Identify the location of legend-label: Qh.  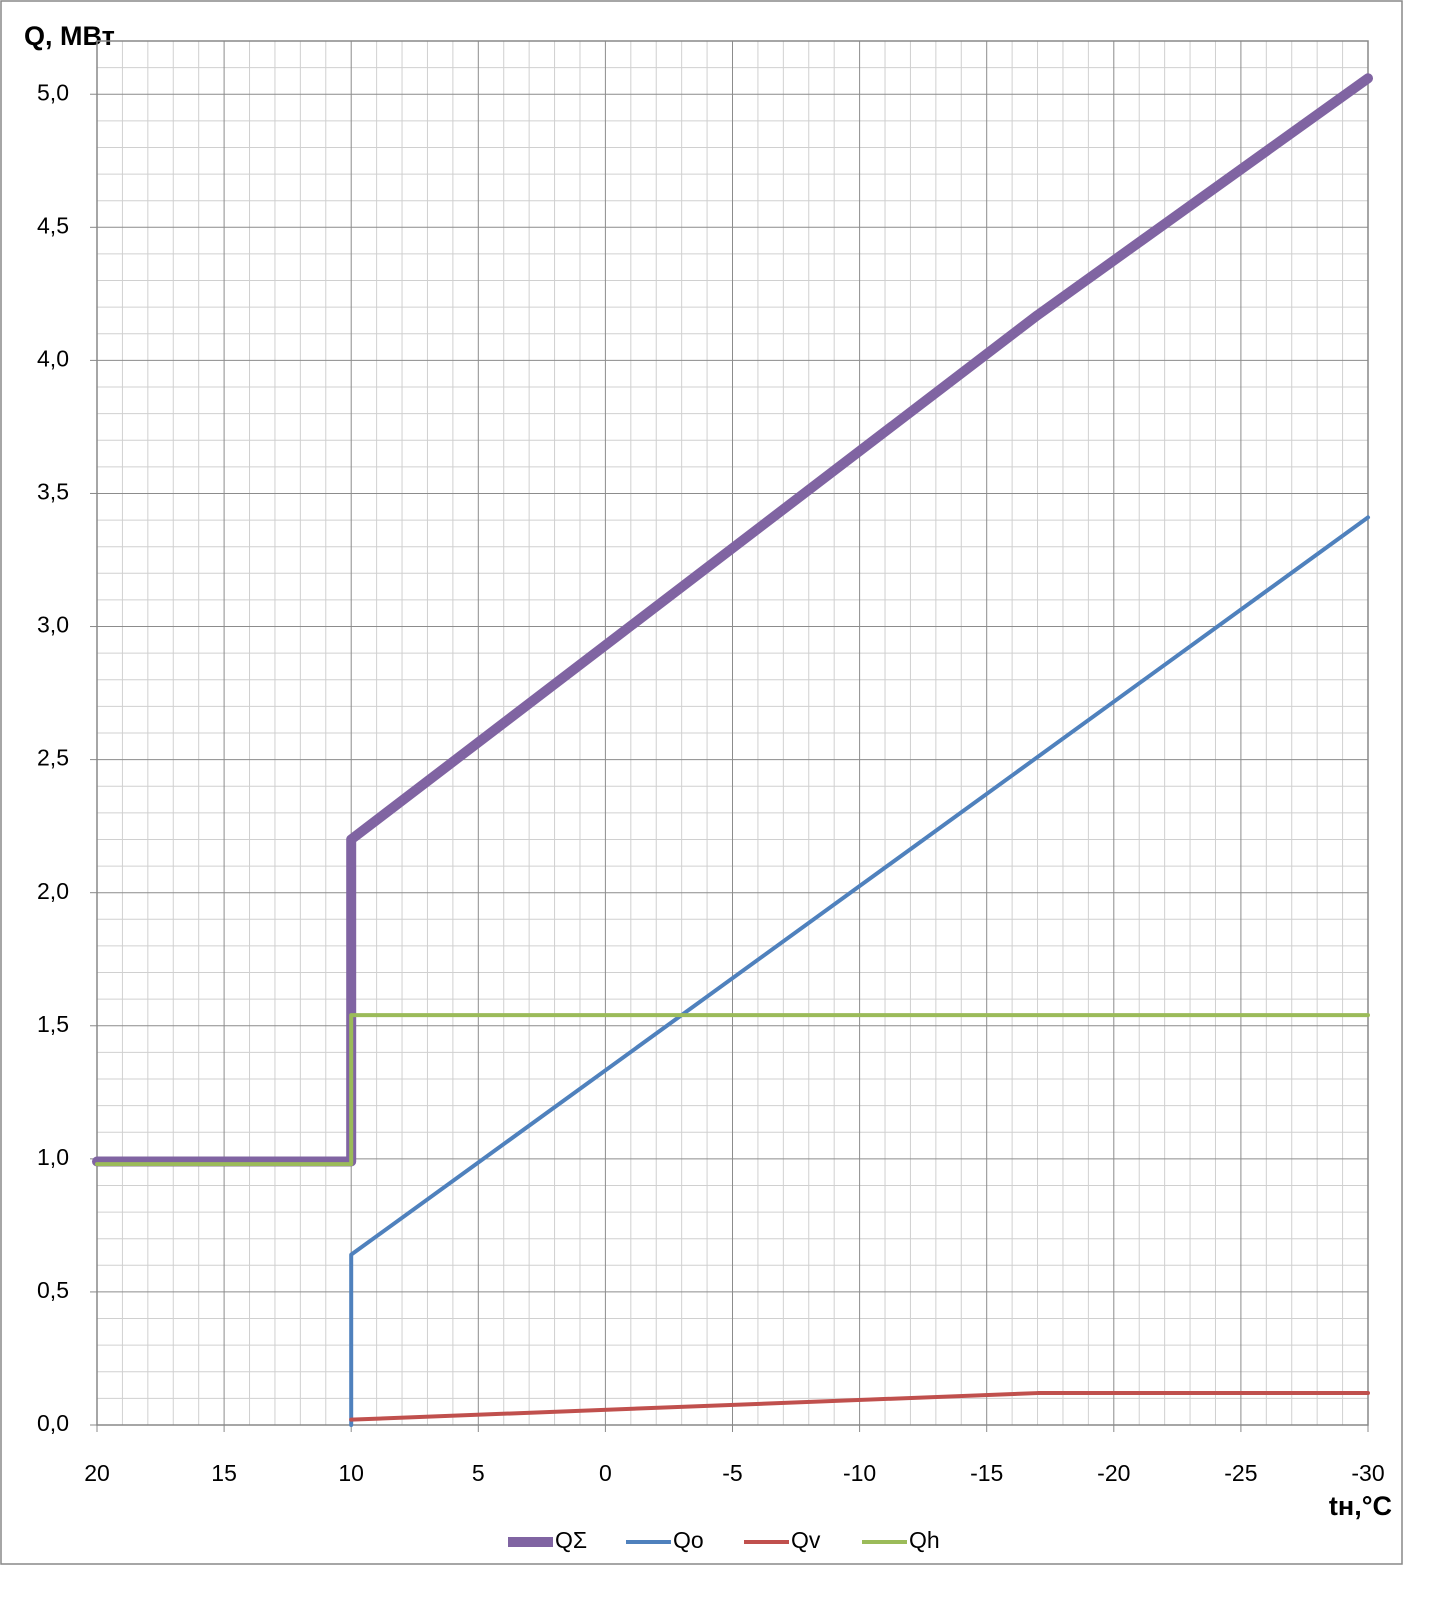
(924, 1540).